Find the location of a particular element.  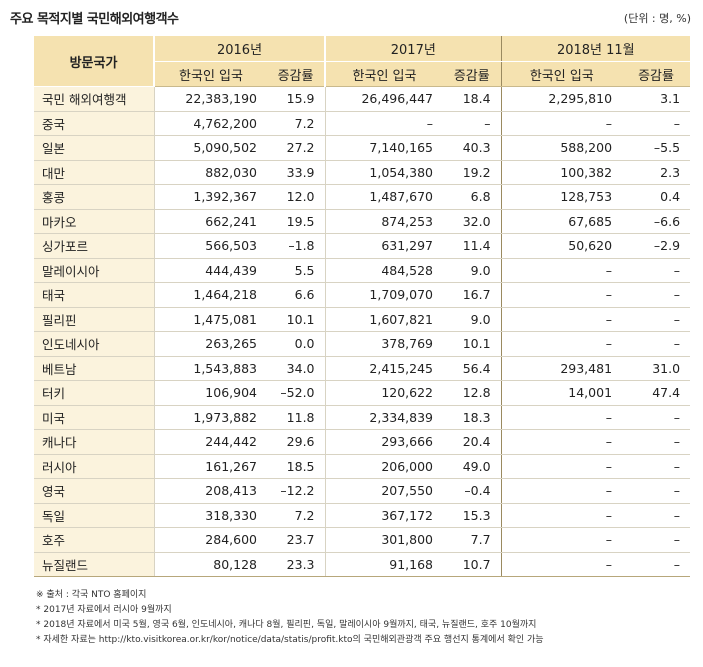

change-rate-cell: 15.3 is located at coordinates (472, 515).